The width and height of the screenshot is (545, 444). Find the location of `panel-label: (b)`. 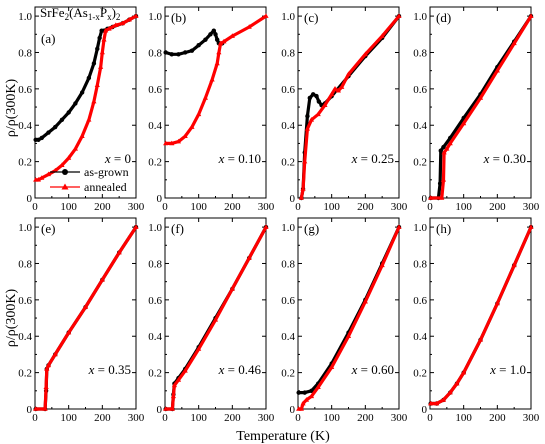

panel-label: (b) is located at coordinates (178, 17).